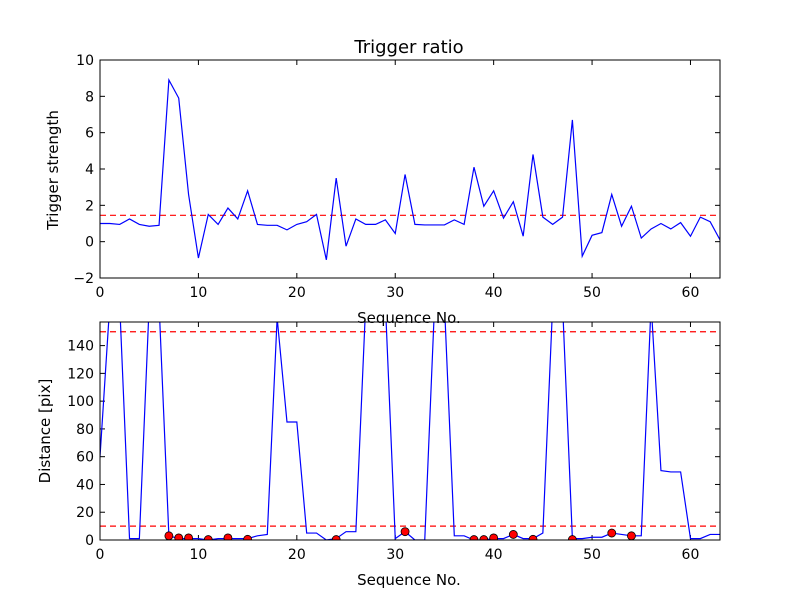 This screenshot has width=800, height=600. What do you see at coordinates (198, 293) in the screenshot?
I see `top-chart-xtick-label: 10` at bounding box center [198, 293].